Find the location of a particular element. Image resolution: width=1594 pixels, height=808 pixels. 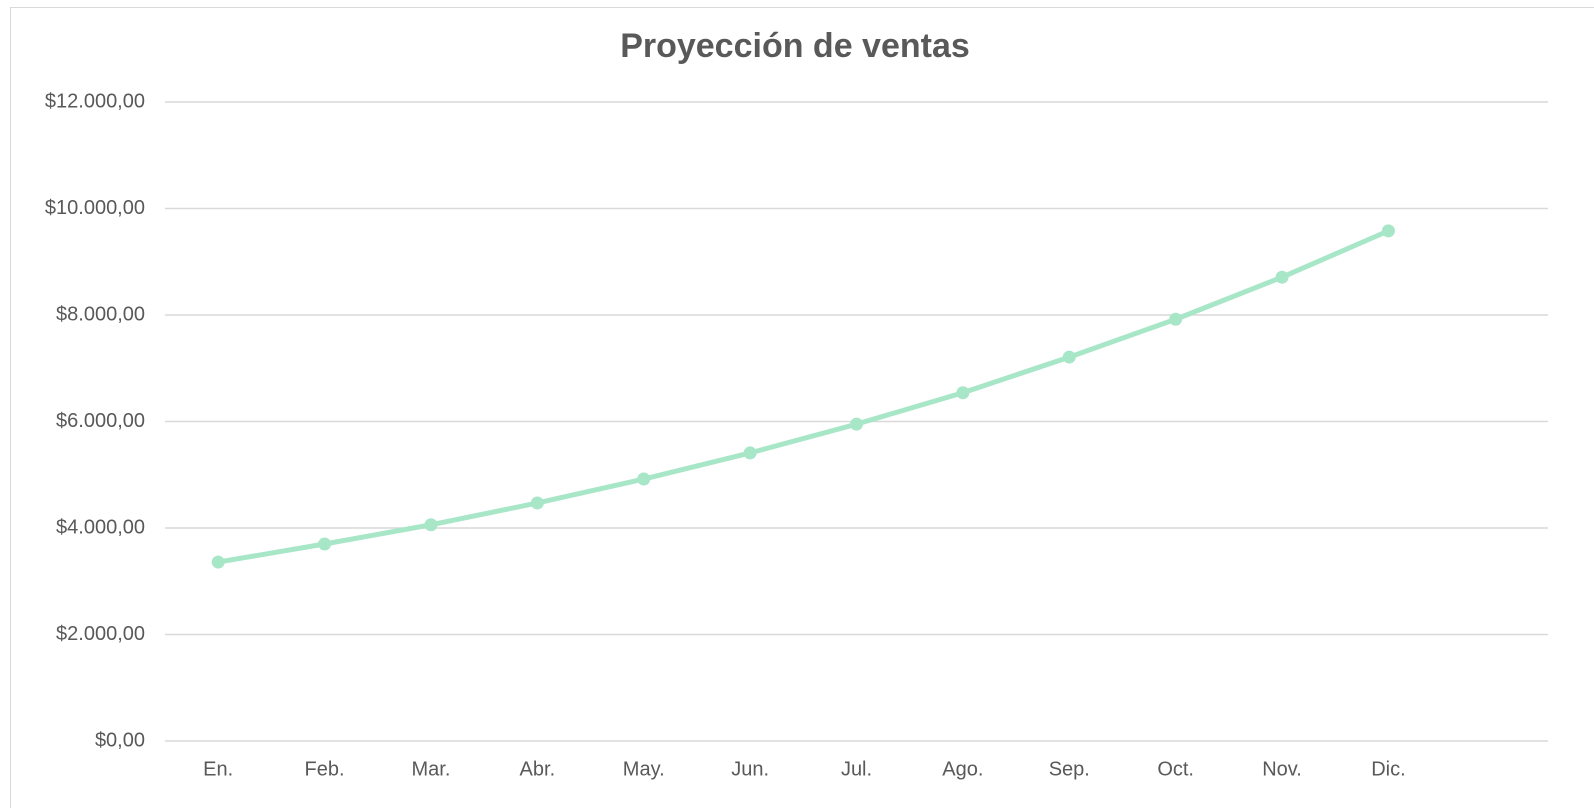

y-tick-label: $2.000,00 is located at coordinates (100, 634).